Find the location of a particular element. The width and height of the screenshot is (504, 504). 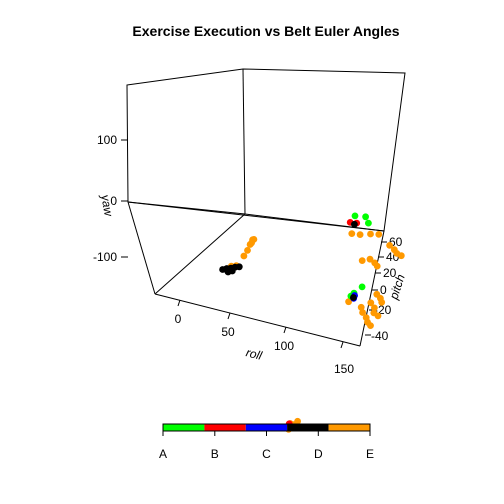

roll-tick-label: 100 is located at coordinates (284, 346).